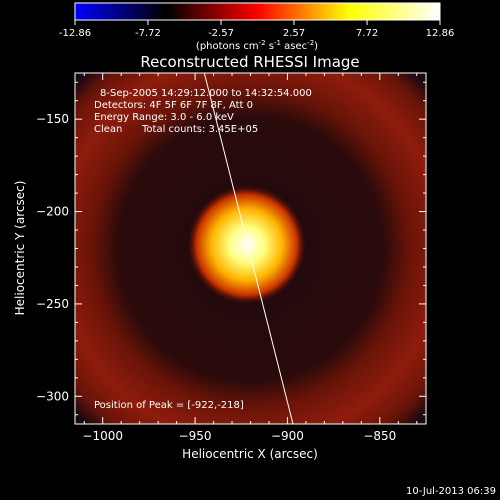 This screenshot has height=500, width=500. What do you see at coordinates (206, 93) in the screenshot?
I see `annotation-time-range: 8-Sep-2005 14:29:12.000 to 14:32:54.000` at bounding box center [206, 93].